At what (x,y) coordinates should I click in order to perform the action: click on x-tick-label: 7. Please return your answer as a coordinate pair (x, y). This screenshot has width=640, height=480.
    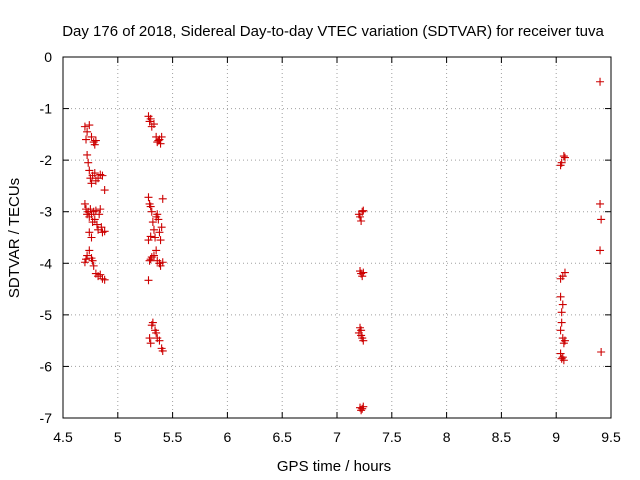
    Looking at the image, I should click on (337, 437).